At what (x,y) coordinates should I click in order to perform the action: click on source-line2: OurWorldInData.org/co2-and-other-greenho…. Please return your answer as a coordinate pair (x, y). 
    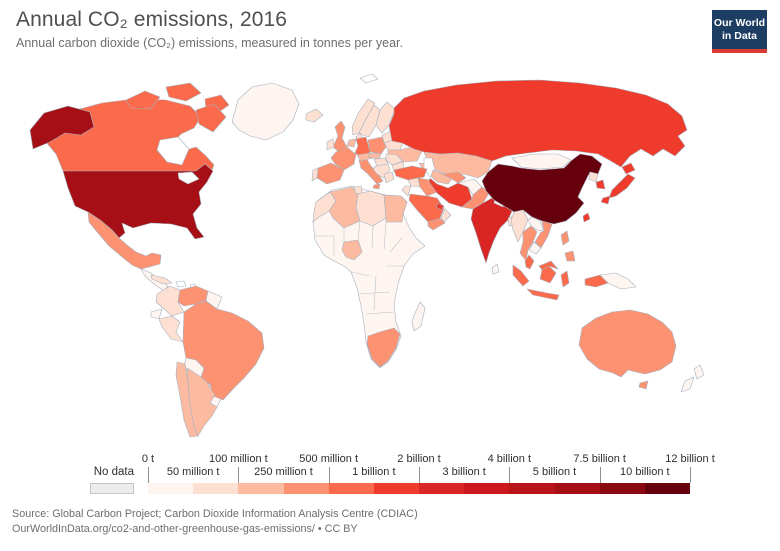
    Looking at the image, I should click on (185, 529).